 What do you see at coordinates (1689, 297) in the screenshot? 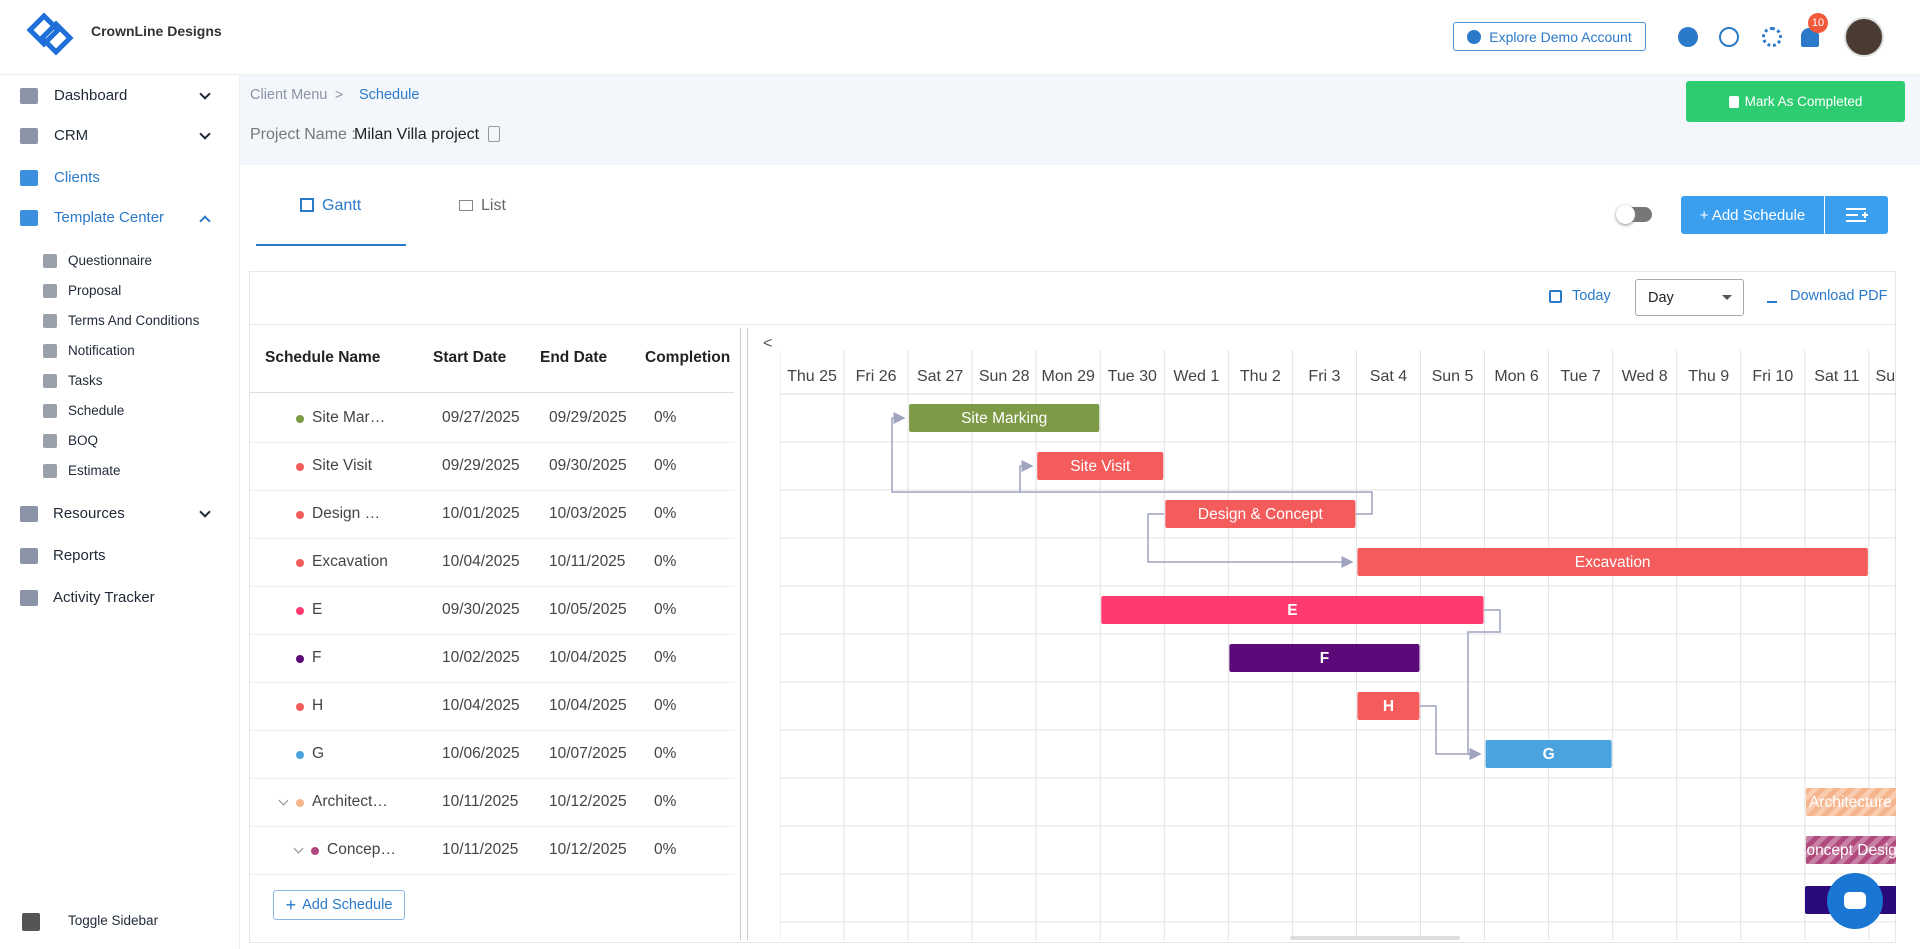
I see `view-select: Day` at bounding box center [1689, 297].